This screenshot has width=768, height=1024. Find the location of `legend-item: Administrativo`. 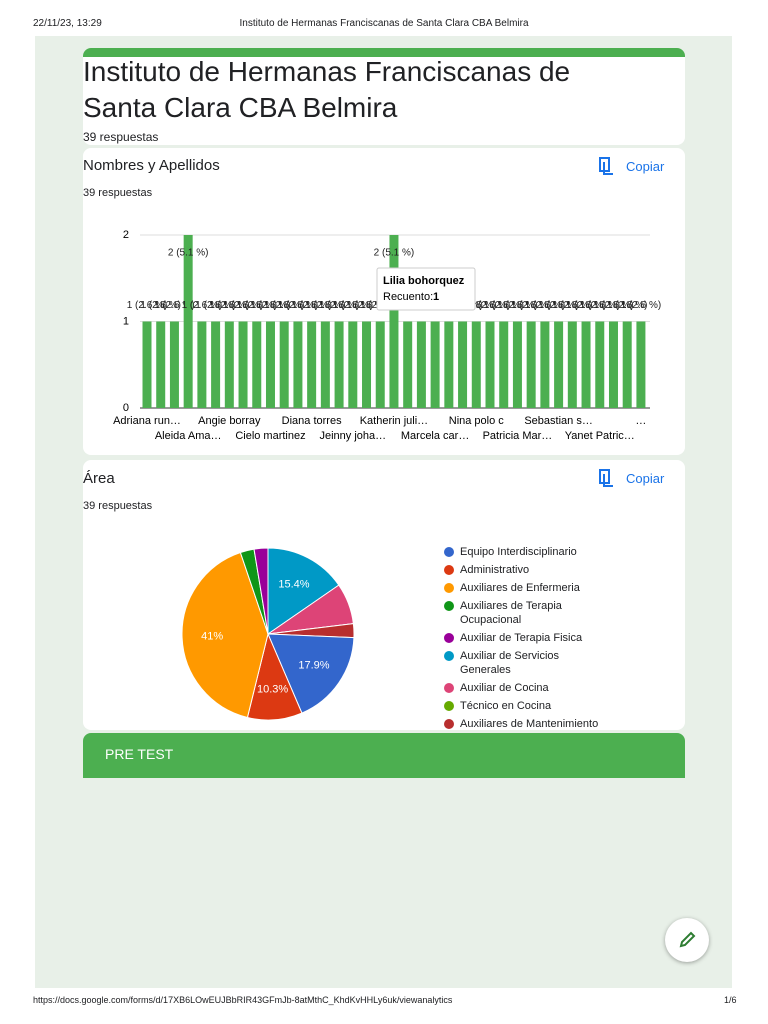

legend-item: Administrativo is located at coordinates (526, 570).